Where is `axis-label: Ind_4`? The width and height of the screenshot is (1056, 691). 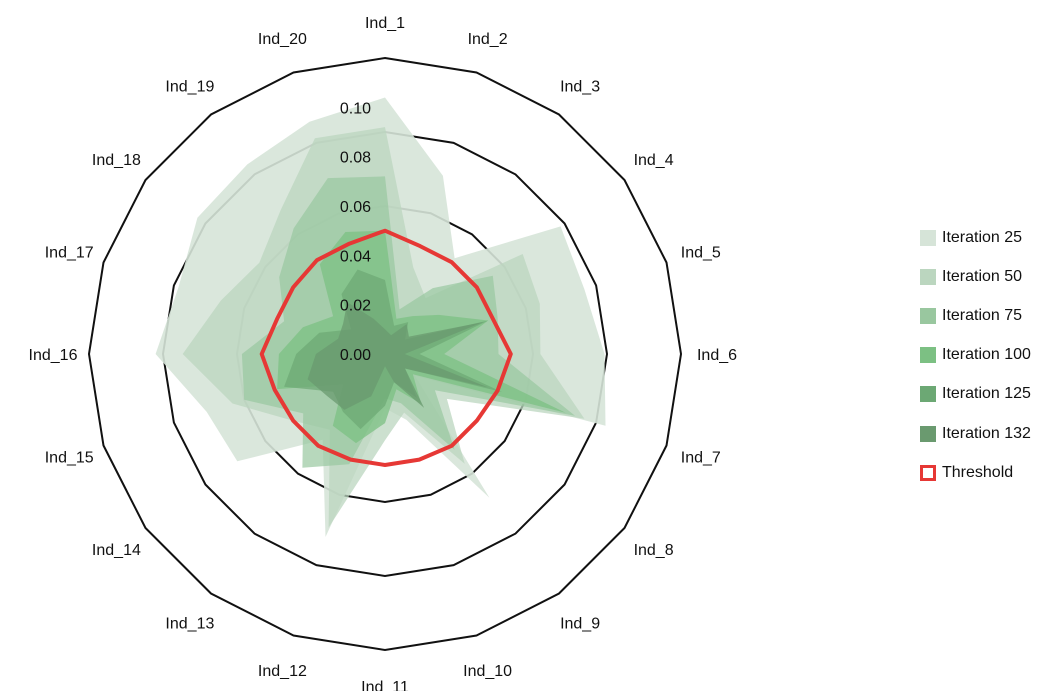
axis-label: Ind_4 is located at coordinates (654, 160).